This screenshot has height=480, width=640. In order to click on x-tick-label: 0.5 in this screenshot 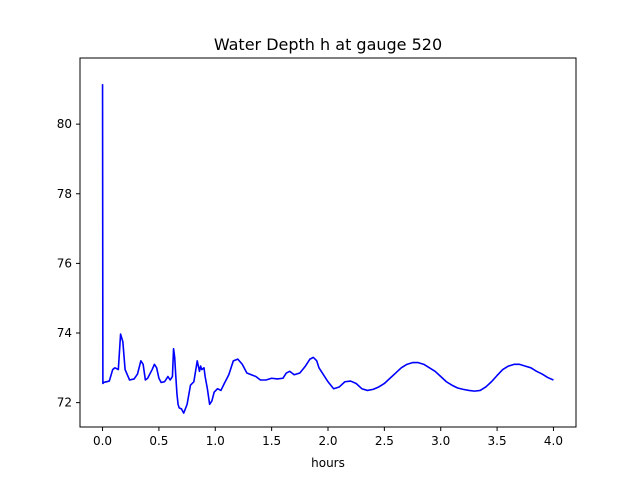, I will do `click(158, 441)`.